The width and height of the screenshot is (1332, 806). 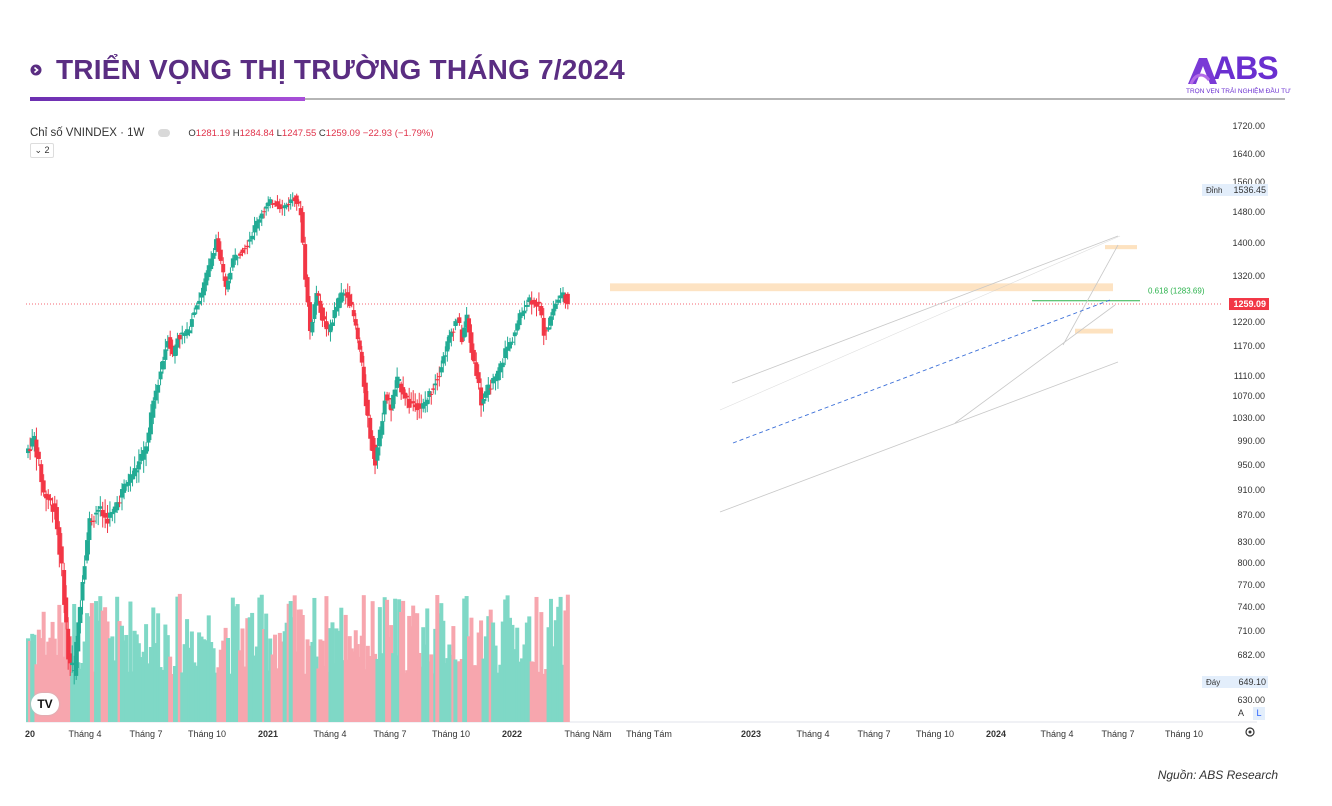 I want to click on y-tick-label: 1070.00, so click(x=1248, y=396).